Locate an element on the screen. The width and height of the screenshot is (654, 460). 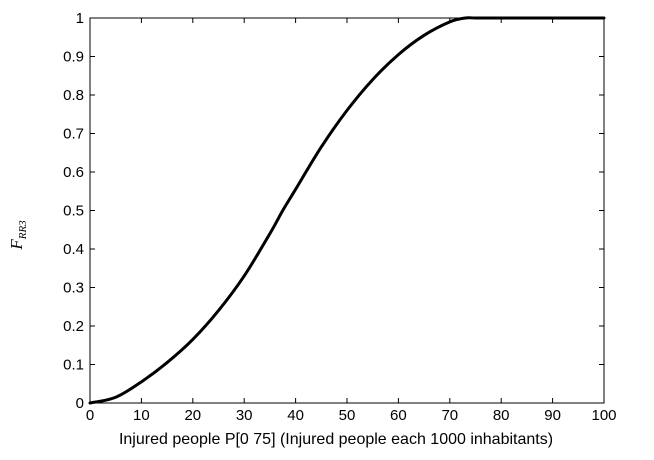
y-axis-label-main: F is located at coordinates (16, 245).